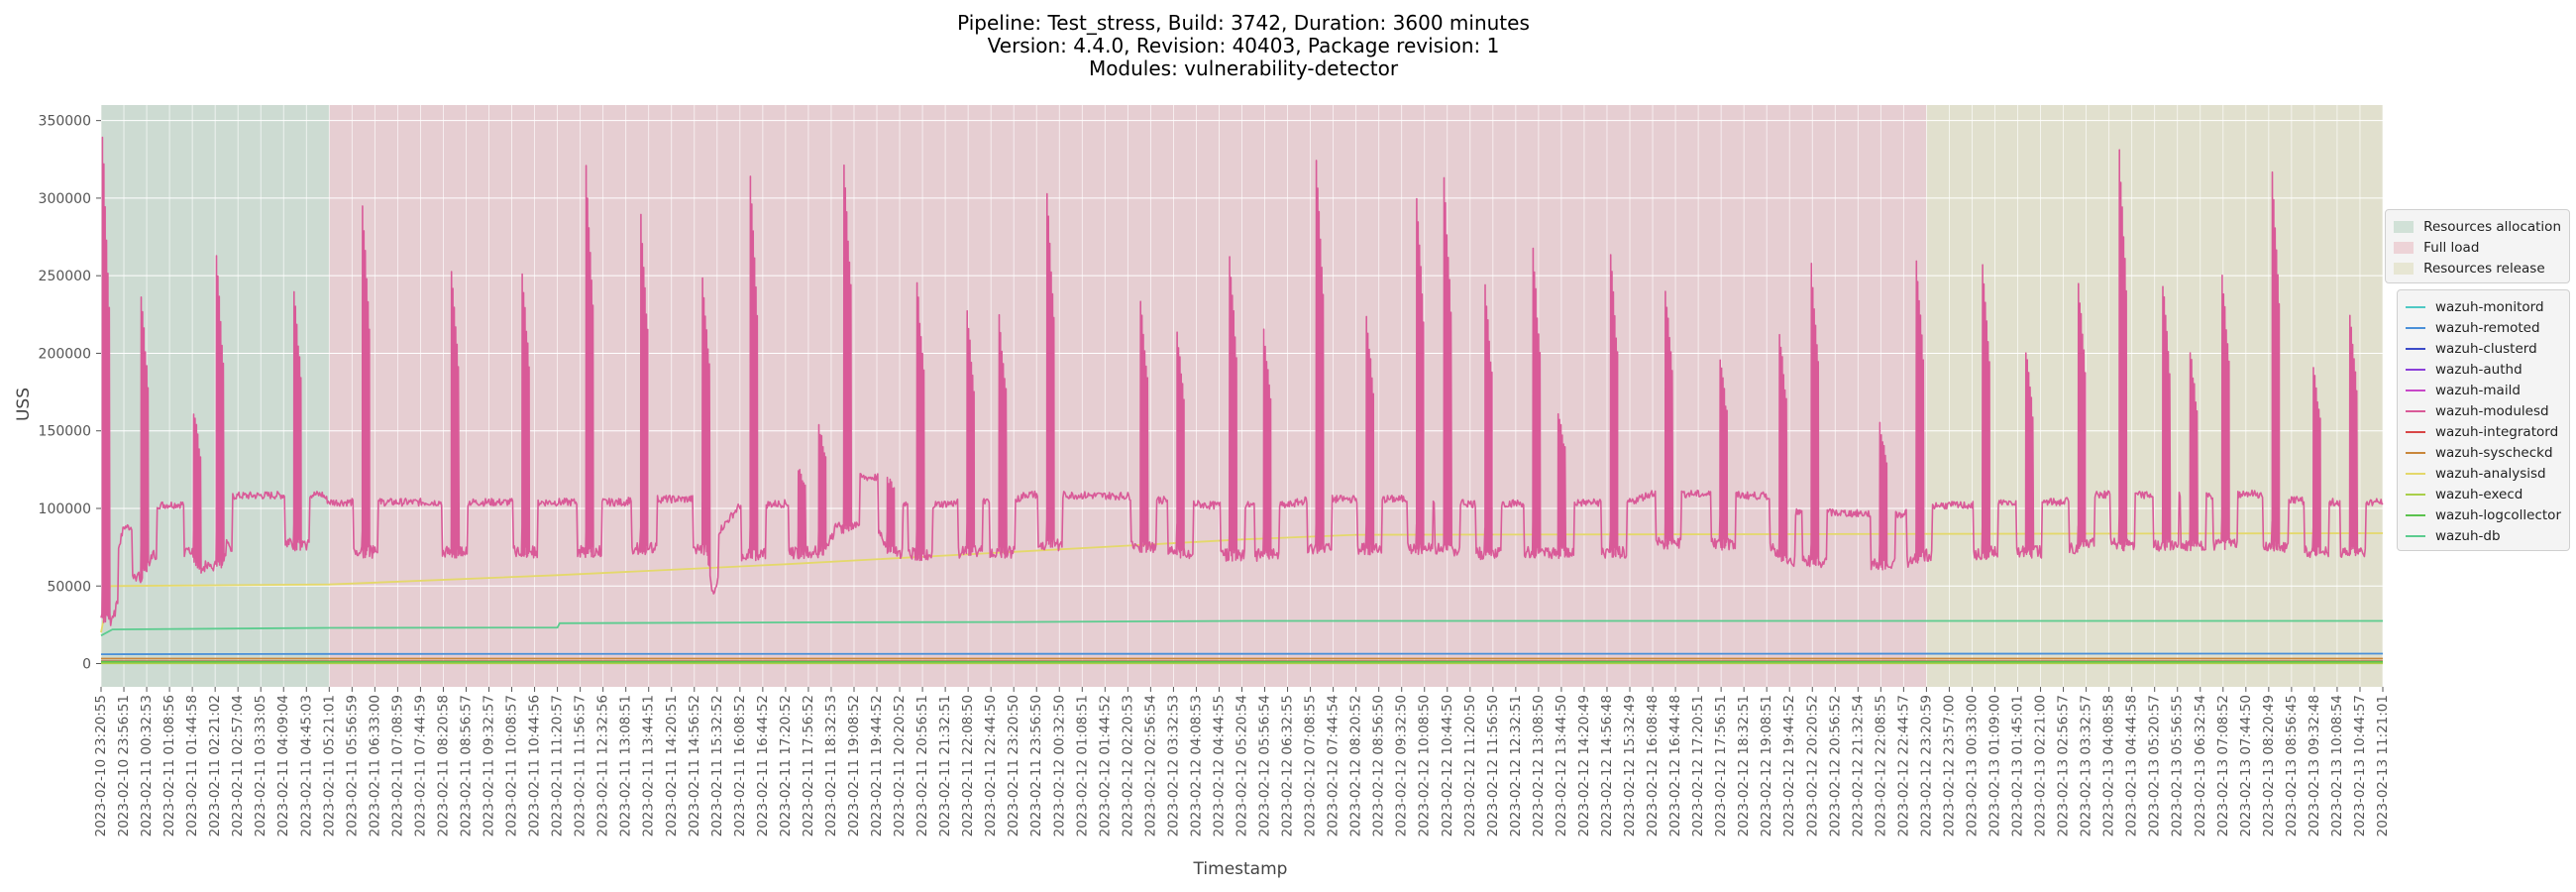  What do you see at coordinates (2315, 766) in the screenshot?
I see `x-tick-label-97: 2023-02-13 09:32:48` at bounding box center [2315, 766].